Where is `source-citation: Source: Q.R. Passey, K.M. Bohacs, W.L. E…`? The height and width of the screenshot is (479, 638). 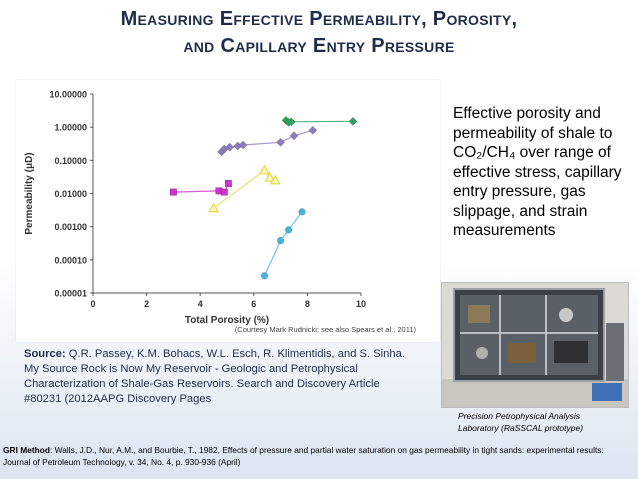 source-citation: Source: Q.R. Passey, K.M. Bohacs, W.L. E… is located at coordinates (220, 377).